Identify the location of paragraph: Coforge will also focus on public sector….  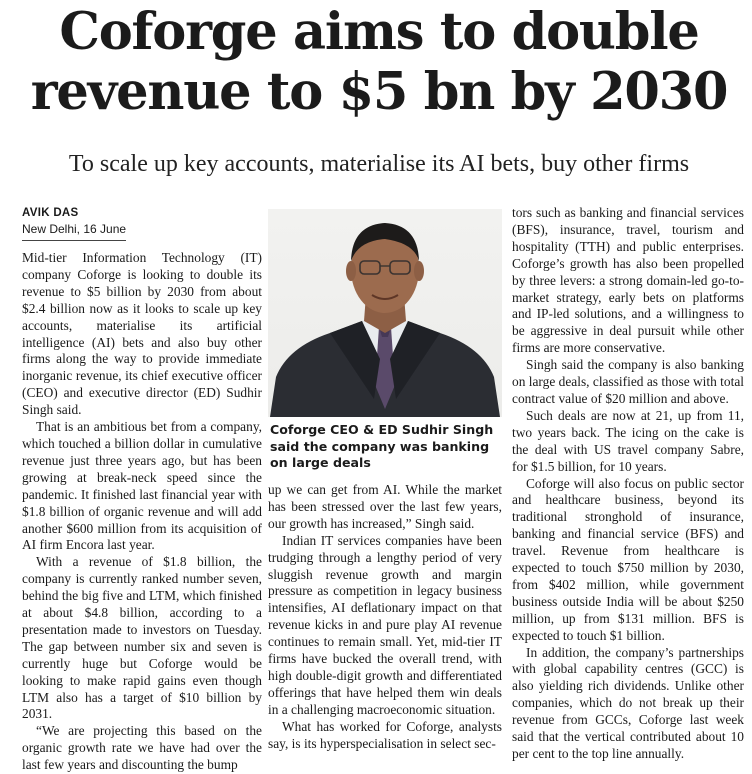
(628, 559).